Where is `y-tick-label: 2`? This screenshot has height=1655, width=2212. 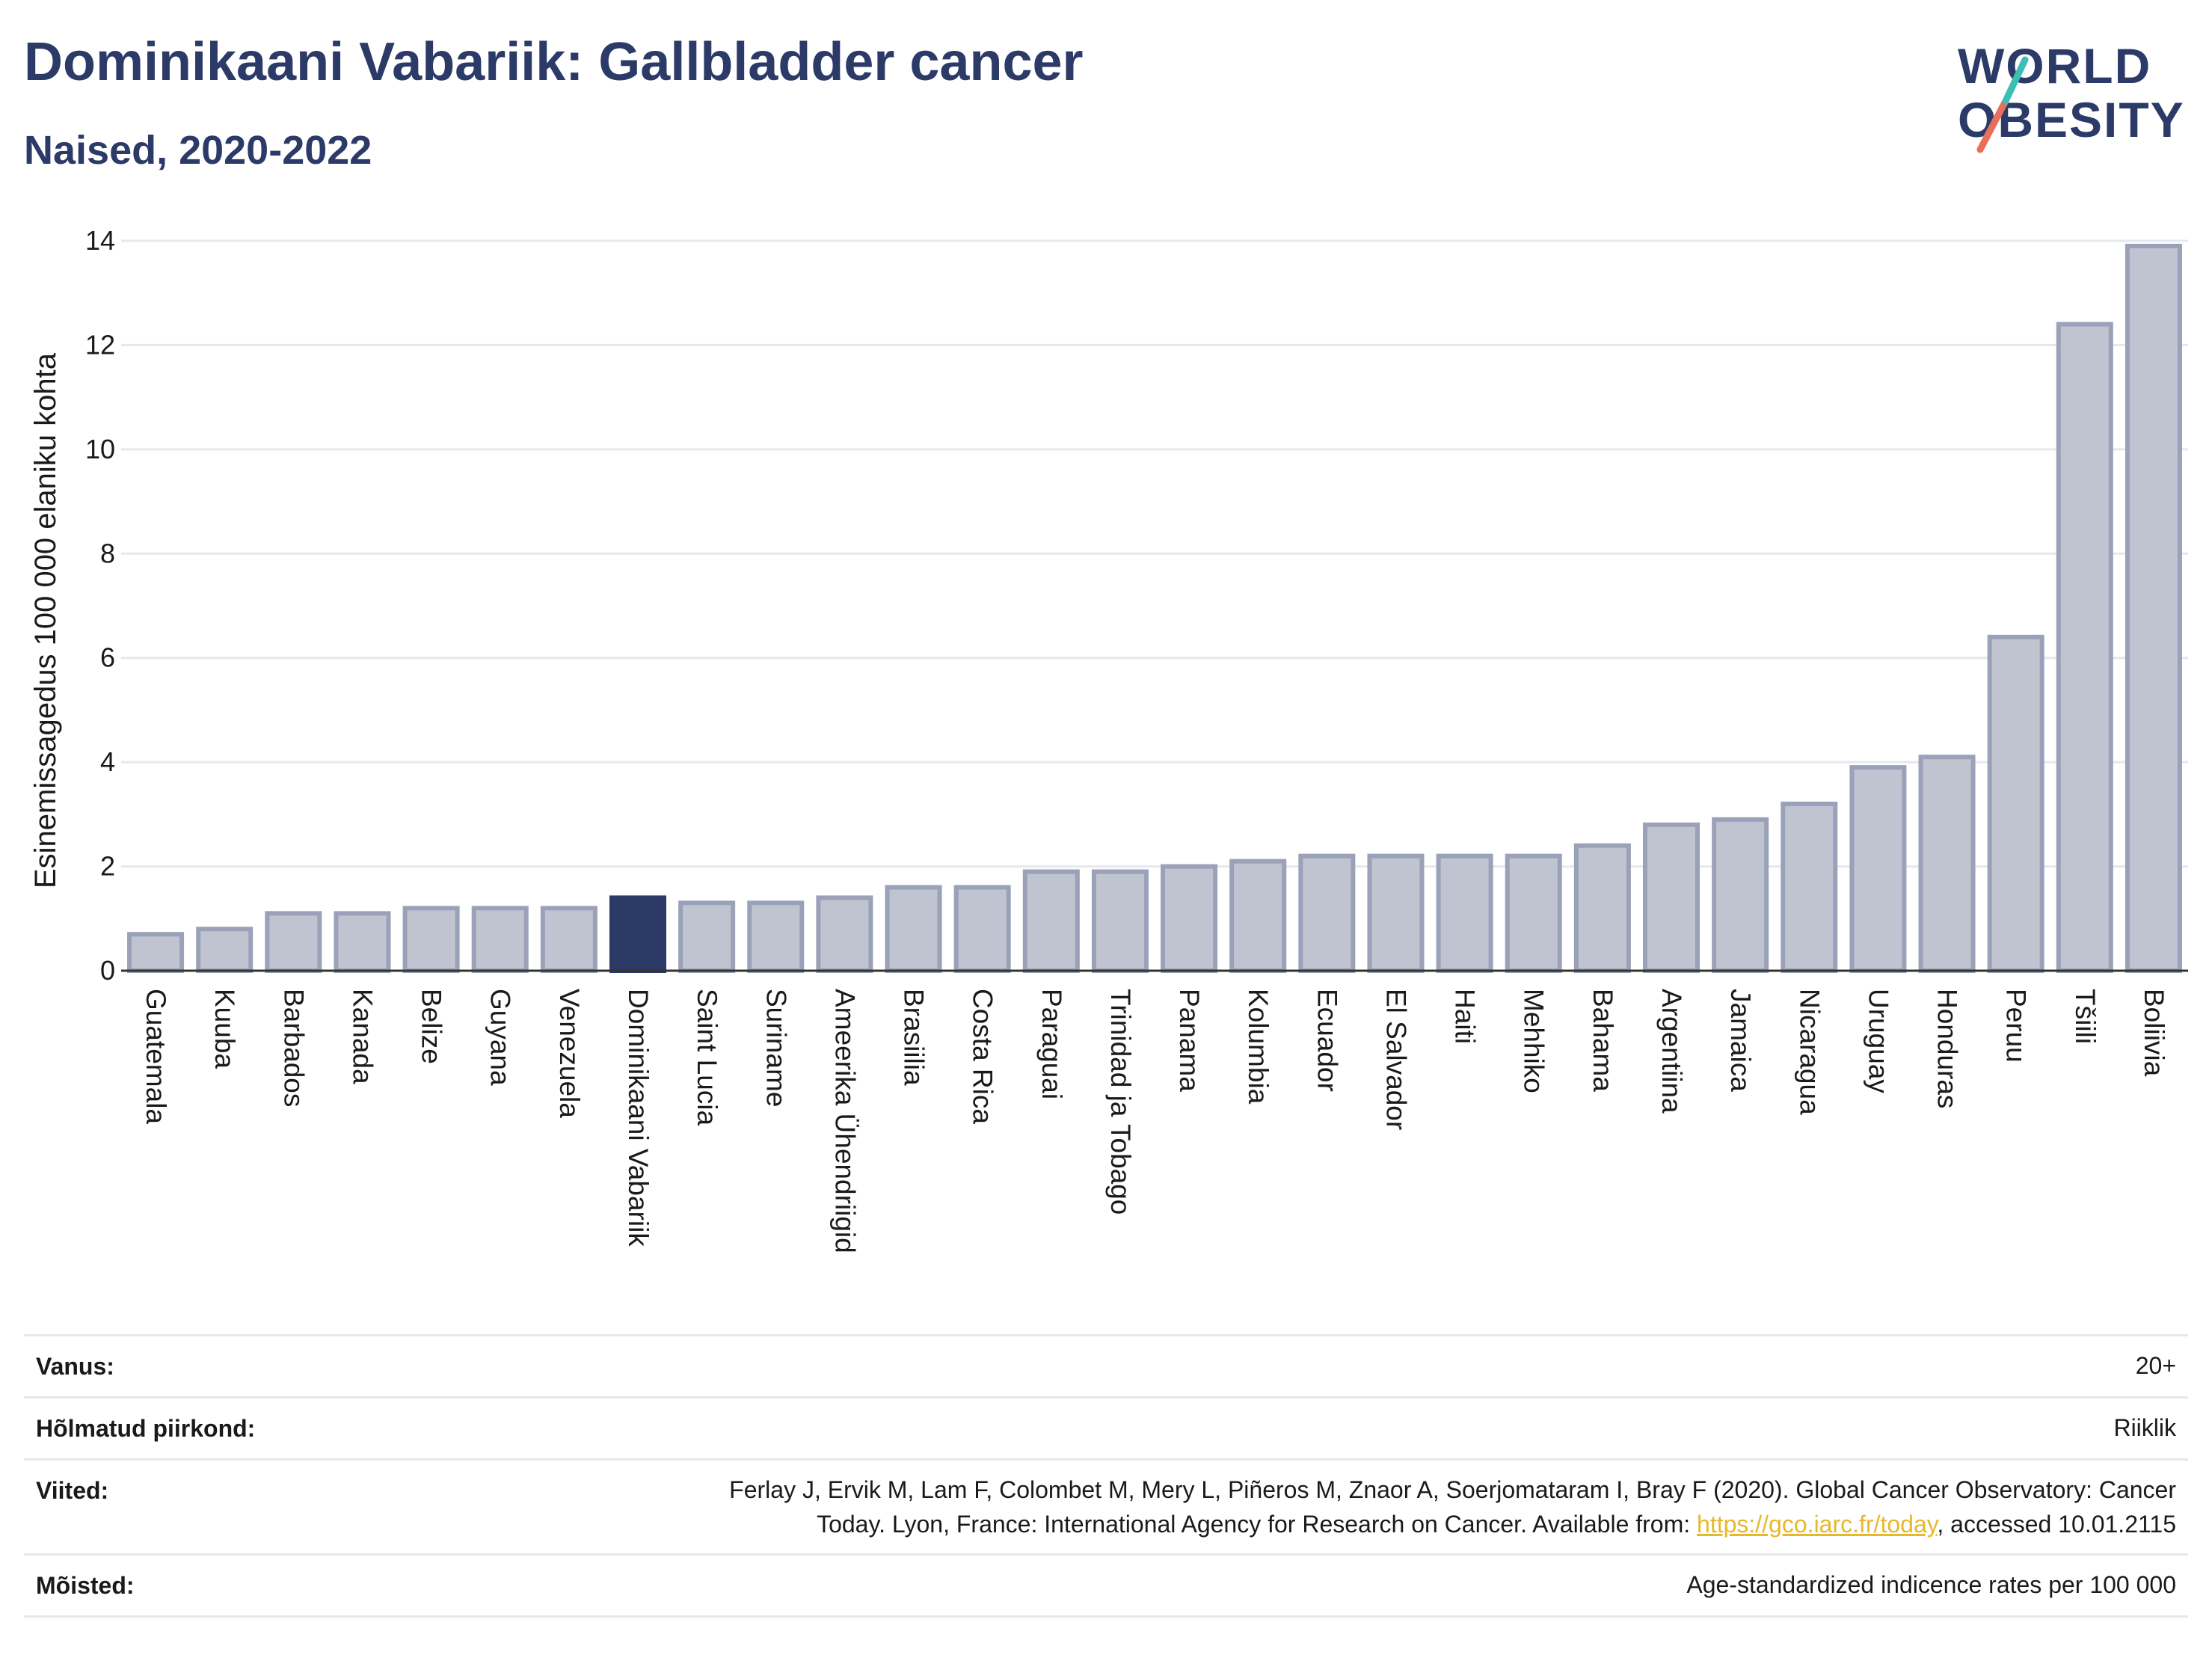 y-tick-label: 2 is located at coordinates (107, 866).